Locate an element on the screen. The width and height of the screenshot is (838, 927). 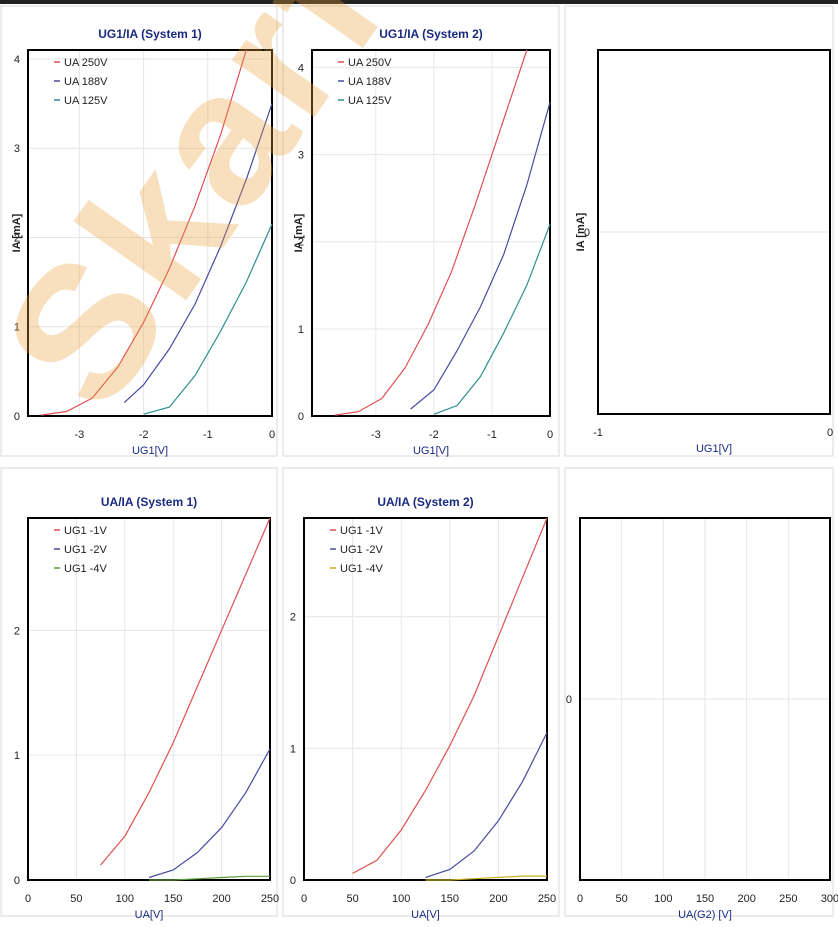
y-tick-label: 4 is located at coordinates (301, 68).